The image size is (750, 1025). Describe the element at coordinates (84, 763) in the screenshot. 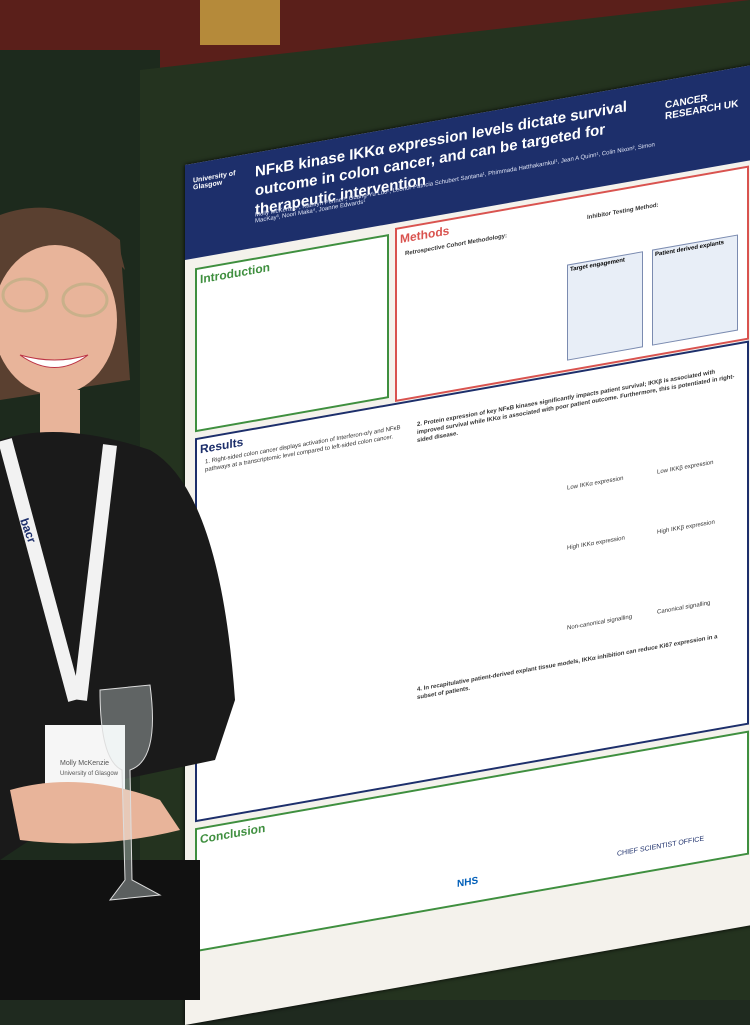

I see `badge-name: Molly McKenzie` at that location.